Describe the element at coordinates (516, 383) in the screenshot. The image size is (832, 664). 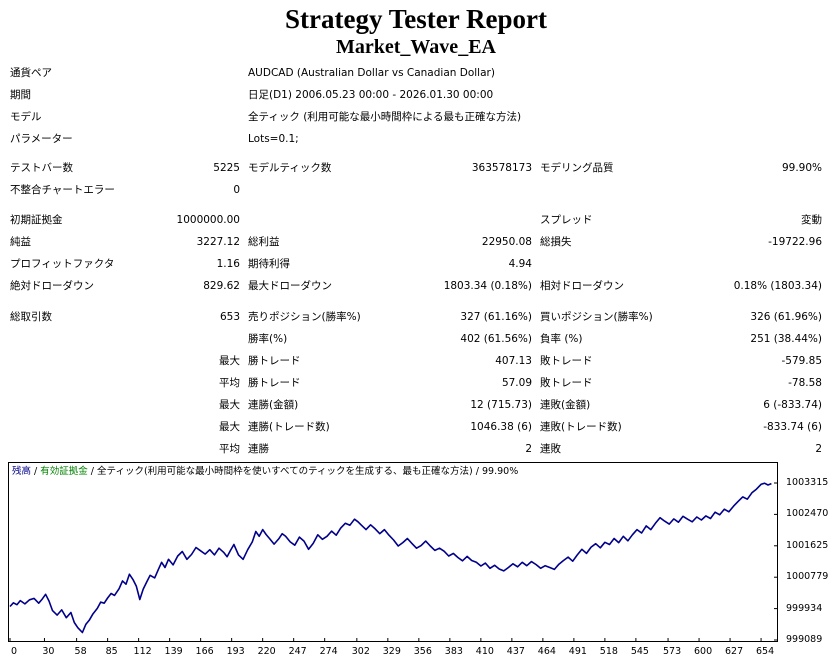
I see `average-win-value: 57.09` at that location.